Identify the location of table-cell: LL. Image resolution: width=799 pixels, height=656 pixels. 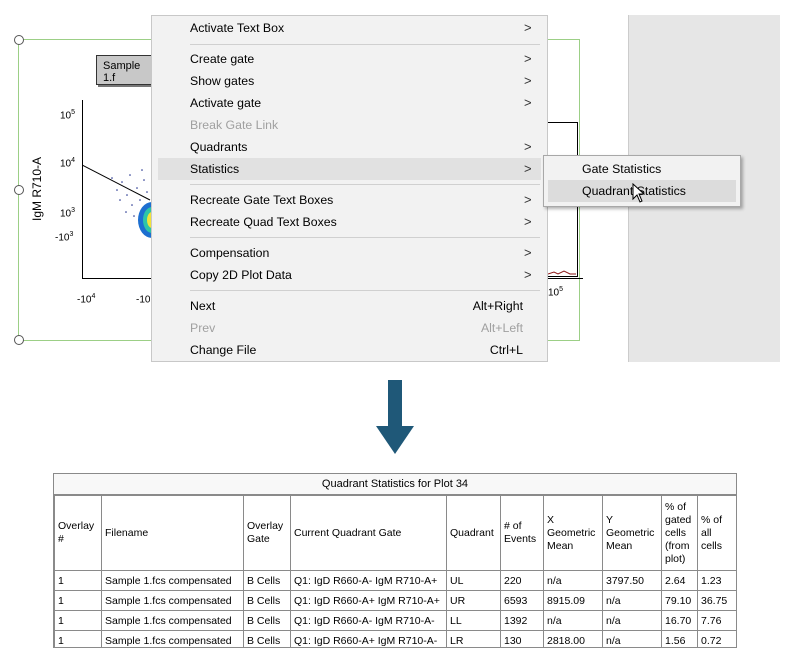
(473, 620).